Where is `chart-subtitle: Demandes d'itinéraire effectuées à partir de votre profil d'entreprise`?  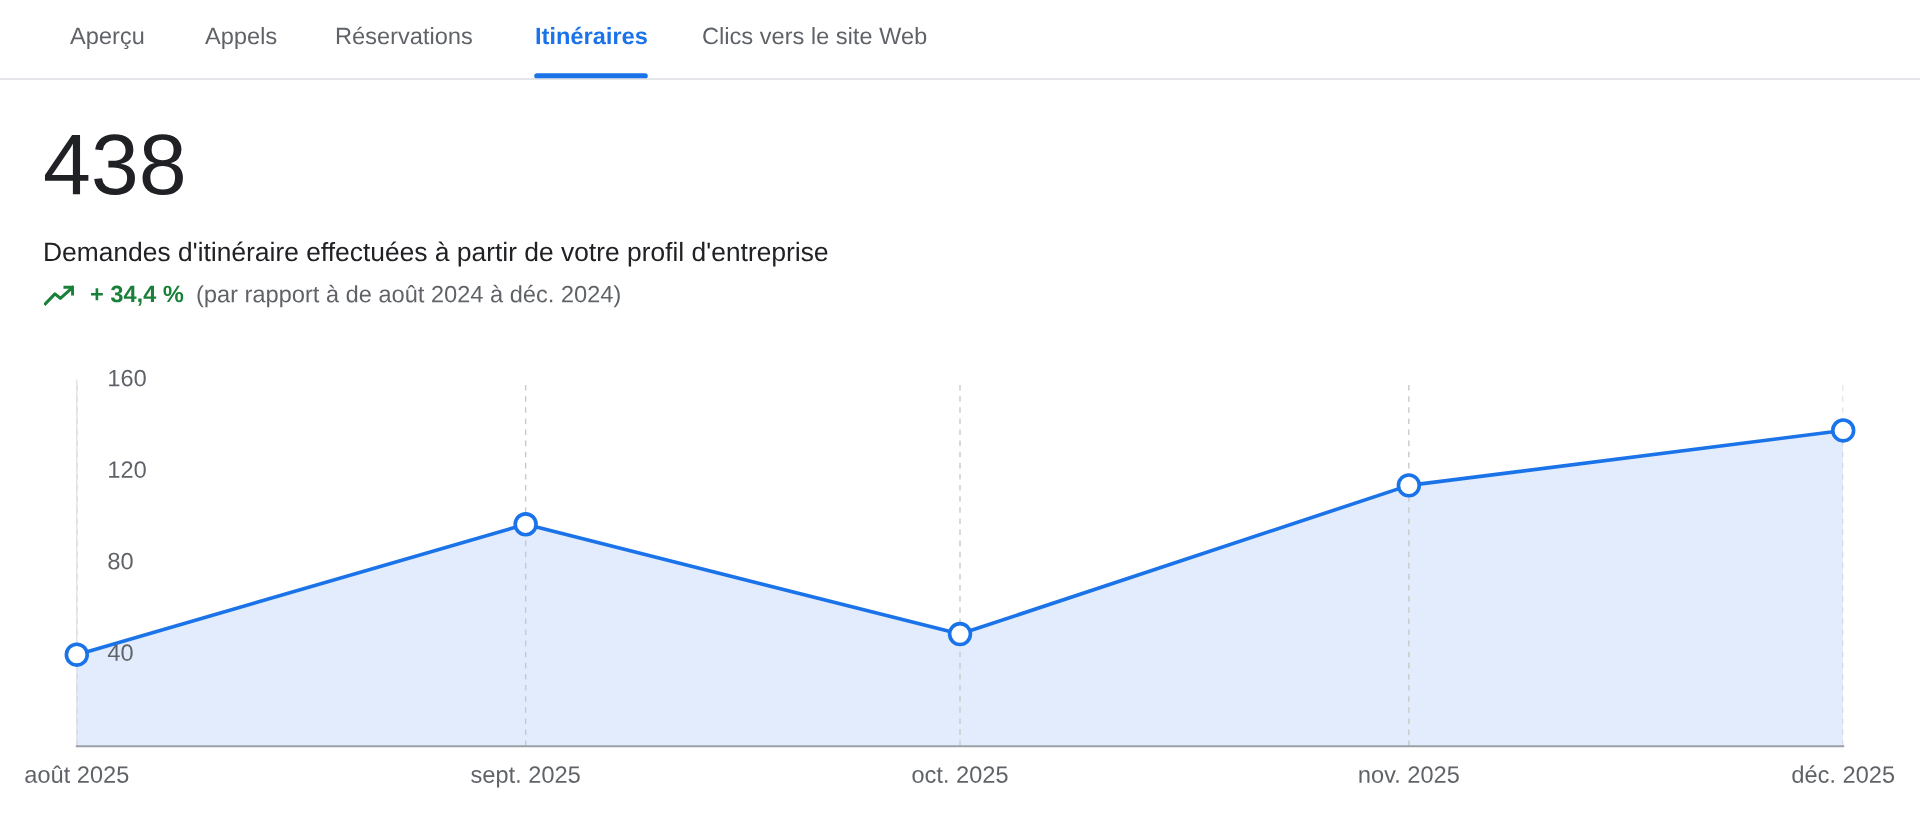 chart-subtitle: Demandes d'itinéraire effectuées à partir de votre profil d'entreprise is located at coordinates (436, 254).